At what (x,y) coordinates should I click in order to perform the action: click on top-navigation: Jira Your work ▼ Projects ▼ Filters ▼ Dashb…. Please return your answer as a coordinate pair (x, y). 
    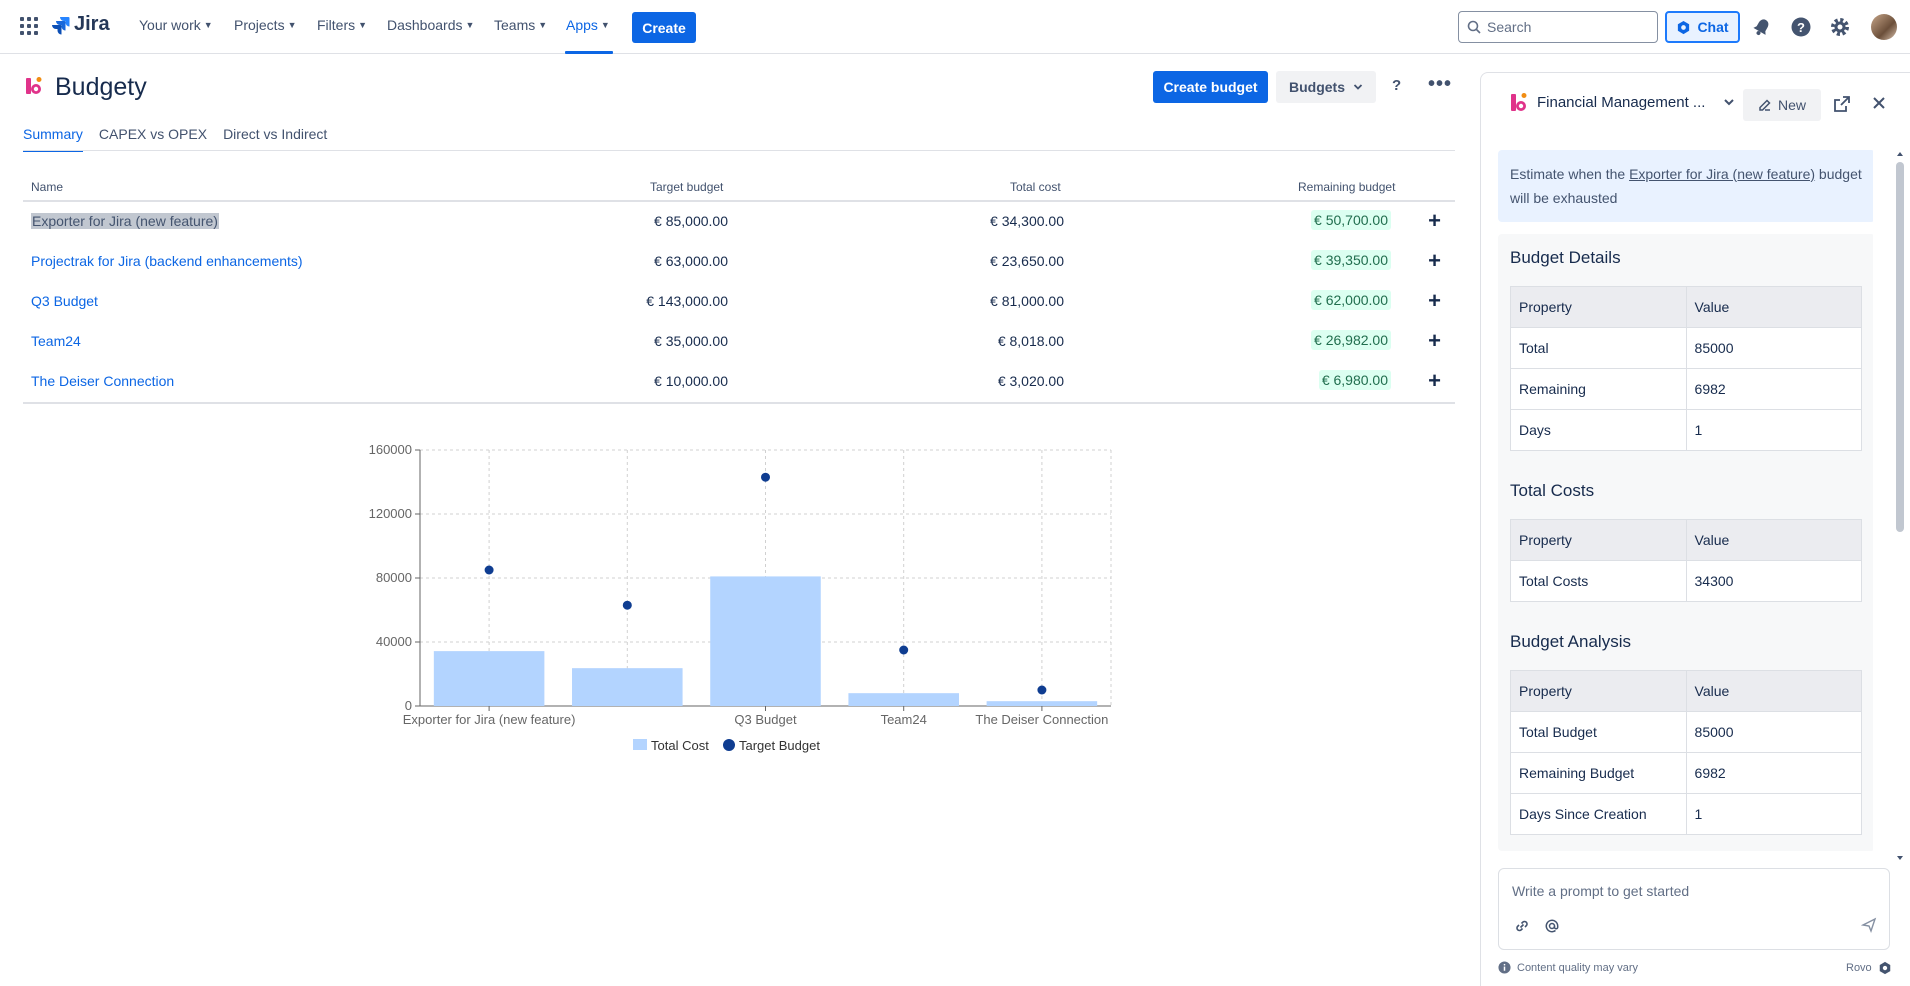
    Looking at the image, I should click on (955, 27).